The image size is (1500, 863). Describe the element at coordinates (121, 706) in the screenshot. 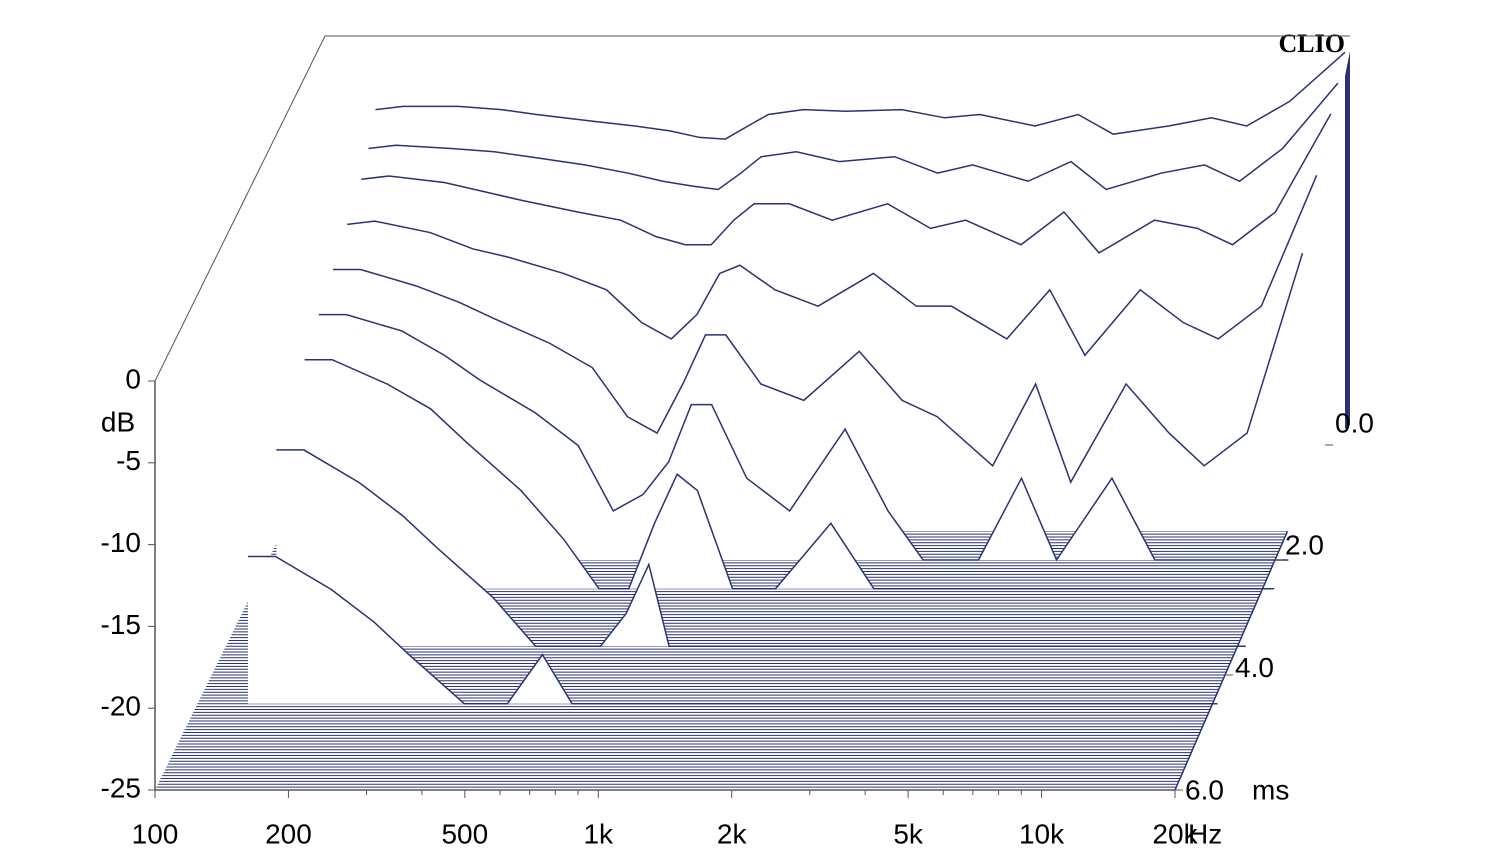

I see `y-tick-label: -20` at that location.